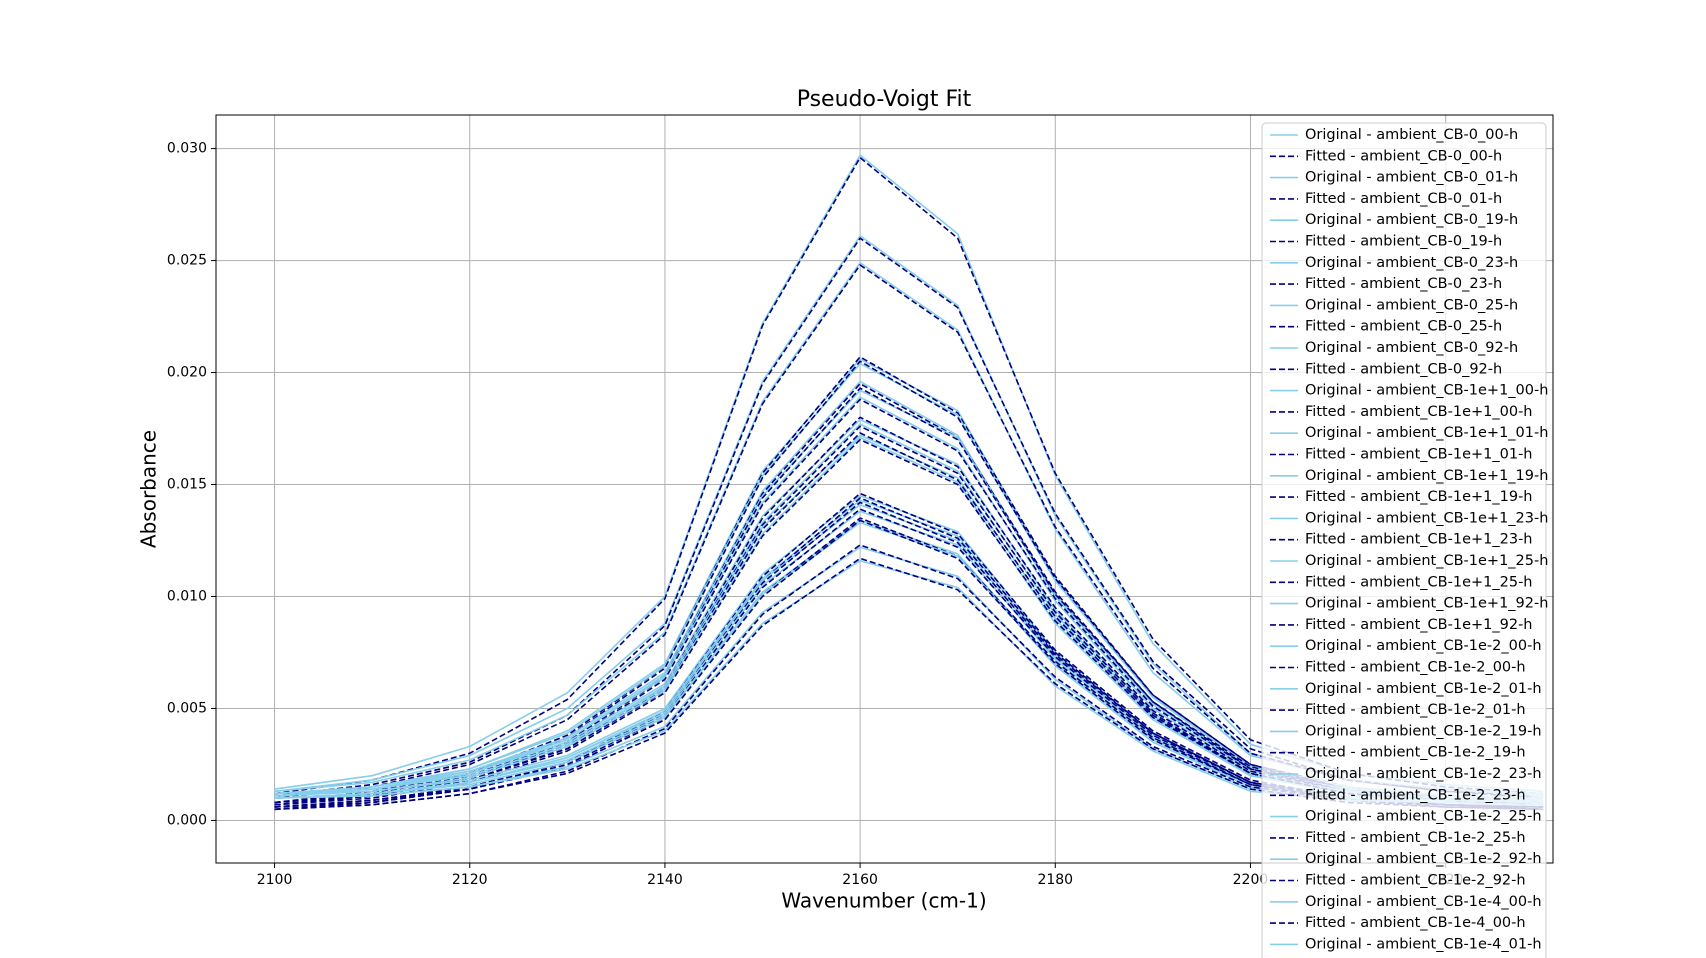 This screenshot has width=1706, height=958. Describe the element at coordinates (1411, 348) in the screenshot. I see `legend-label: Original - ambient_CB-0_92-h` at that location.